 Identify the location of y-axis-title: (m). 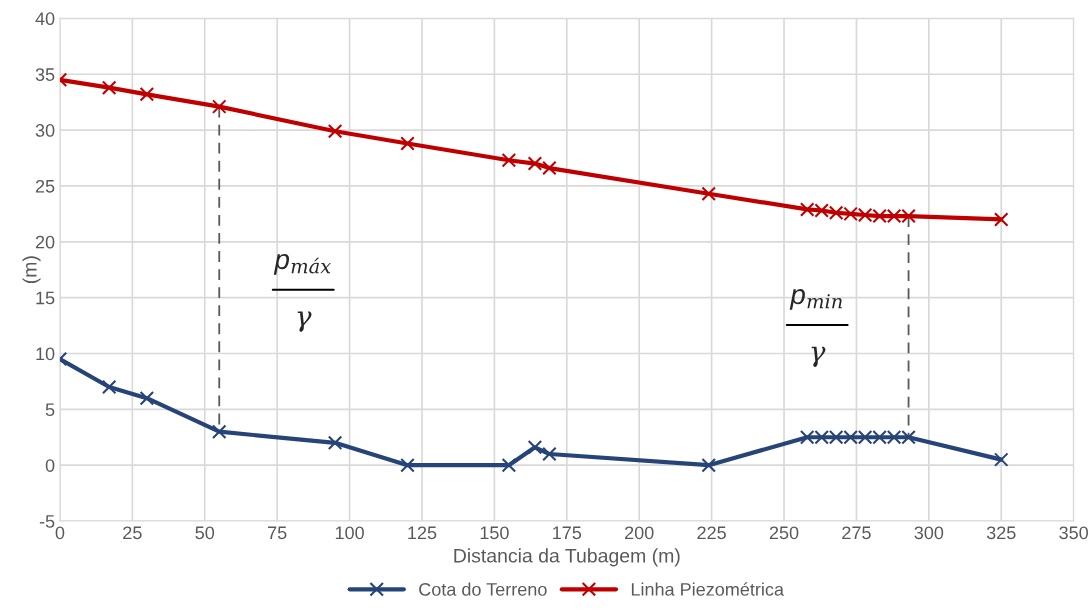
(31, 270).